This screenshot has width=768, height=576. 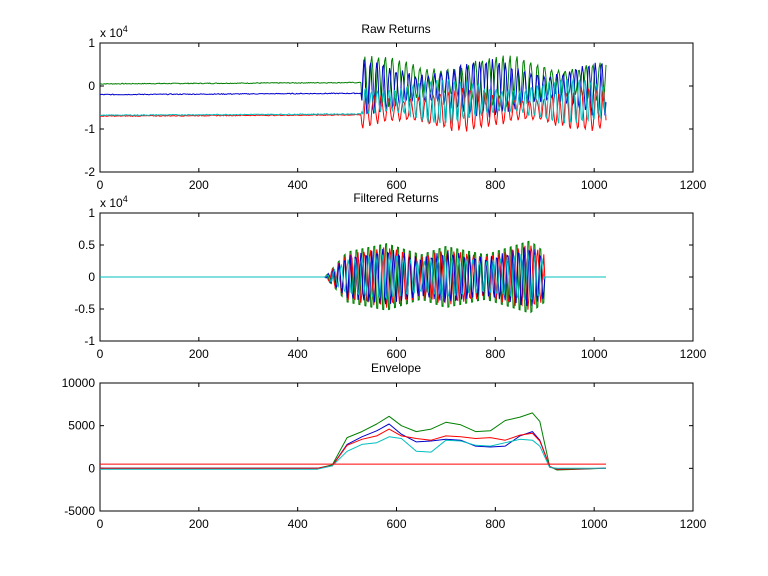 What do you see at coordinates (495, 354) in the screenshot?
I see `filtered-returns-x-tick-label: 800` at bounding box center [495, 354].